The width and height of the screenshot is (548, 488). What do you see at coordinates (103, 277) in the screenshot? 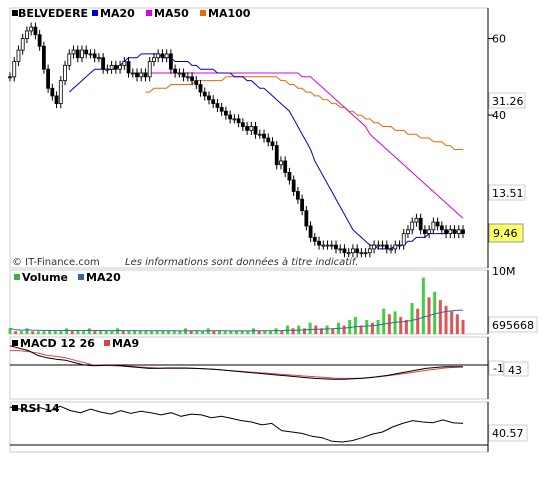
I see `legend-label-volume-ma20: MA20` at bounding box center [103, 277].